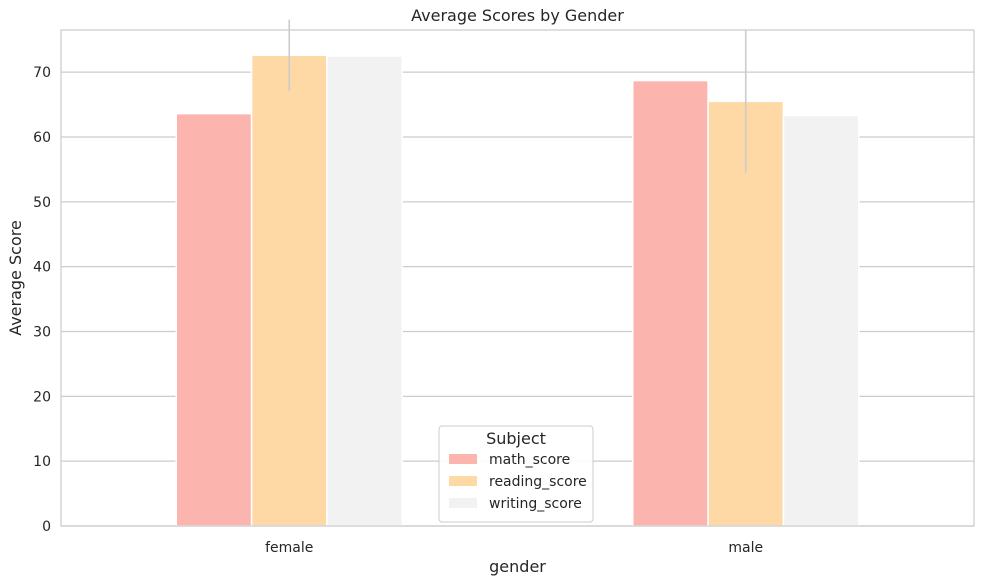  I want to click on y-tick-label: 60, so click(42, 138).